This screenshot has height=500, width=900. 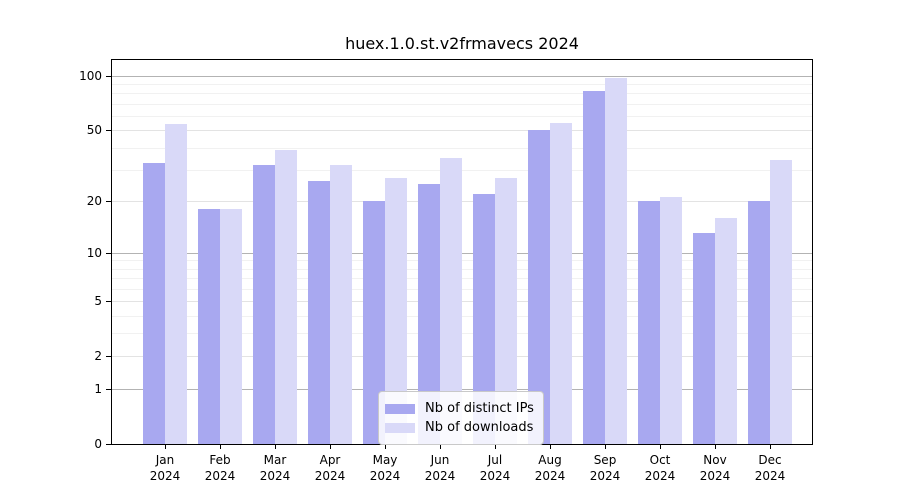 What do you see at coordinates (154, 303) in the screenshot?
I see `bar-distinct-ips-jan` at bounding box center [154, 303].